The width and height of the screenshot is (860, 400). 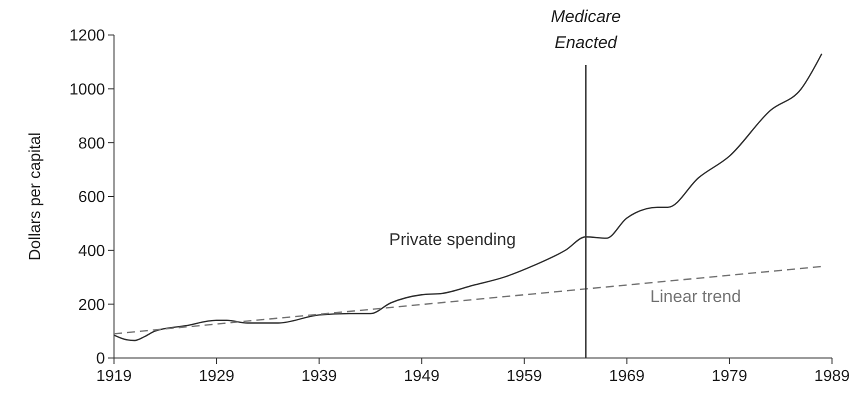 I want to click on x-tick-label: 1949, so click(x=422, y=376).